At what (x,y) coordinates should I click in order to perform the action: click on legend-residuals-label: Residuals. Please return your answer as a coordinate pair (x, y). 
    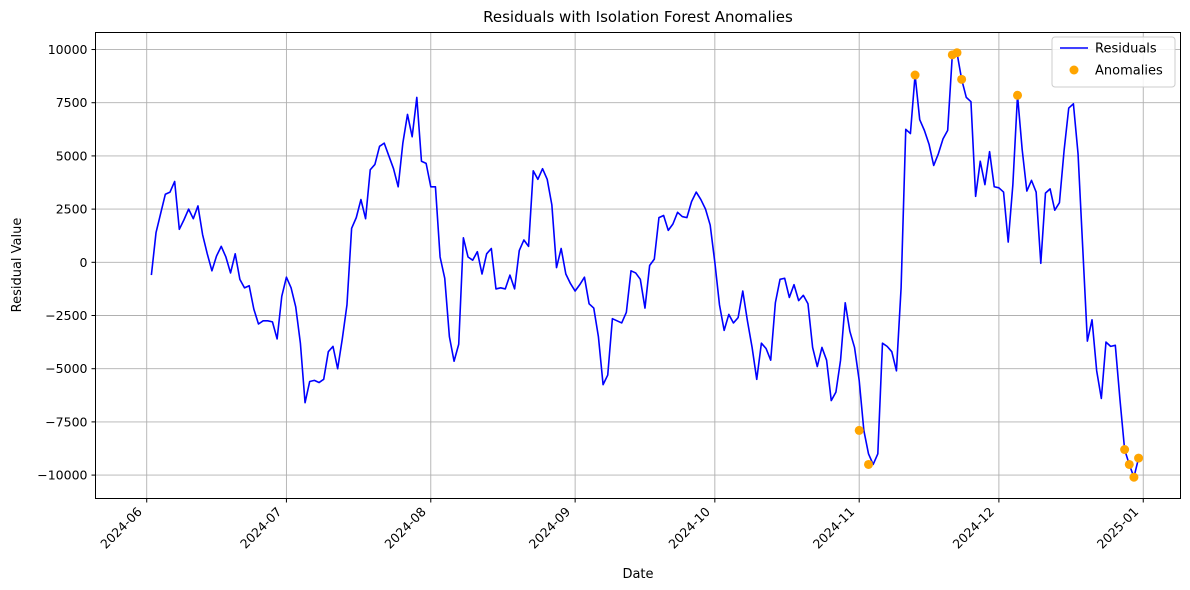
    Looking at the image, I should click on (1126, 49).